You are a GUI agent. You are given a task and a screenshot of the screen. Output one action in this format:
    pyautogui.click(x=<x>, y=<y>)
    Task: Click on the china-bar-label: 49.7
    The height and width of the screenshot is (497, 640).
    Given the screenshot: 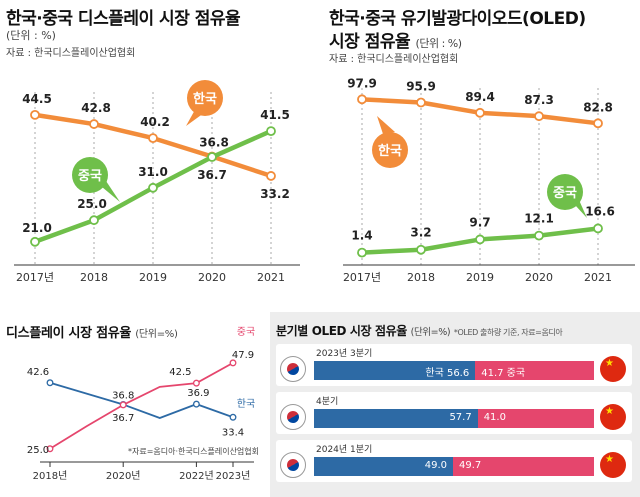 What is the action you would take?
    pyautogui.click(x=470, y=465)
    